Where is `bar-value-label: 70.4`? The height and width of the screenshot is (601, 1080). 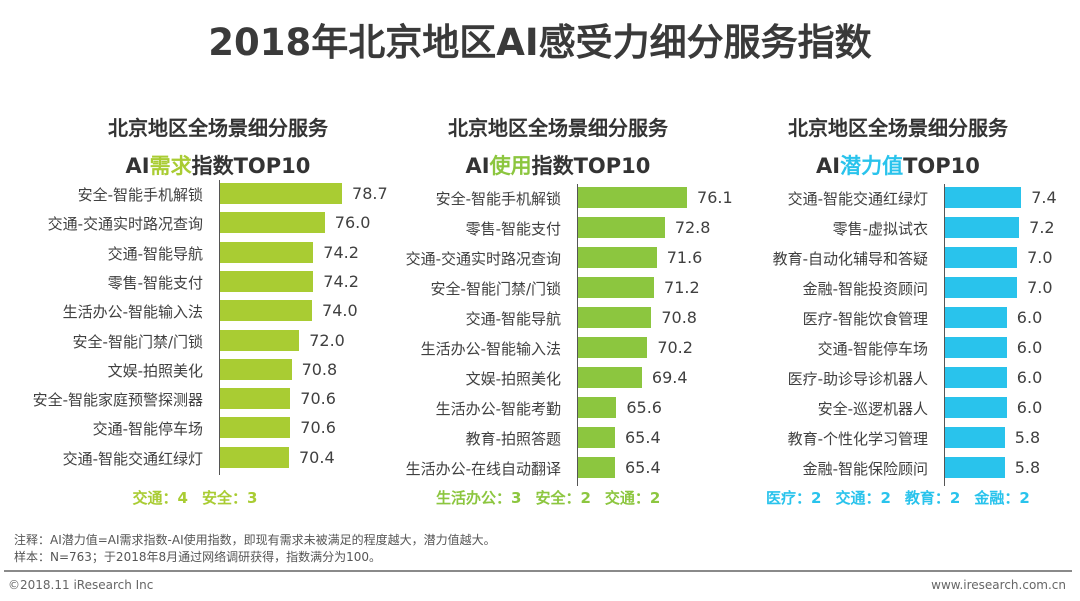 bar-value-label: 70.4 is located at coordinates (317, 457).